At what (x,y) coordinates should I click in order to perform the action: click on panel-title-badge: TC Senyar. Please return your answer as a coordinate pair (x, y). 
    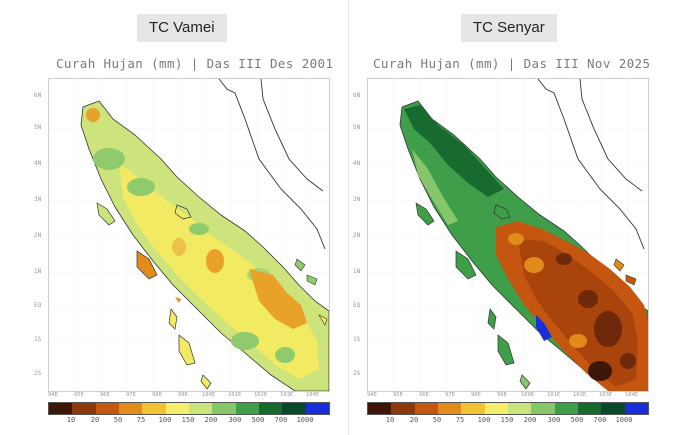
    Looking at the image, I should click on (509, 28).